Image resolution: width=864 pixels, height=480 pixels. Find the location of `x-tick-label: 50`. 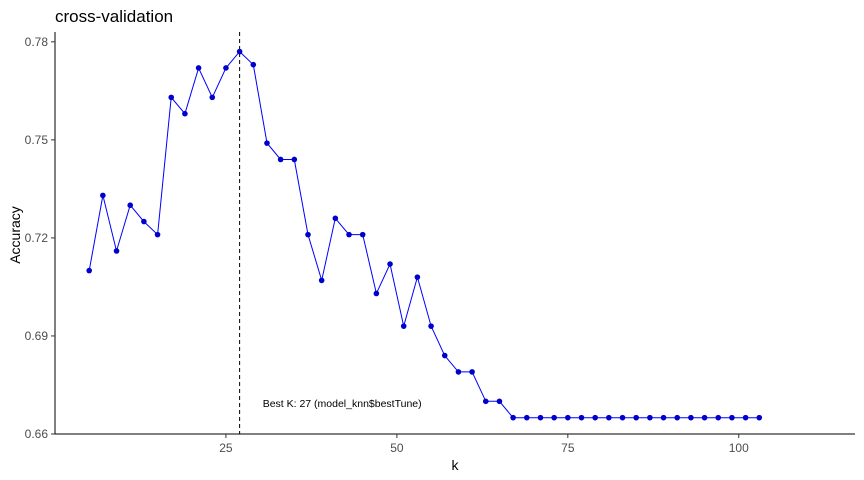

x-tick-label: 50 is located at coordinates (397, 448).